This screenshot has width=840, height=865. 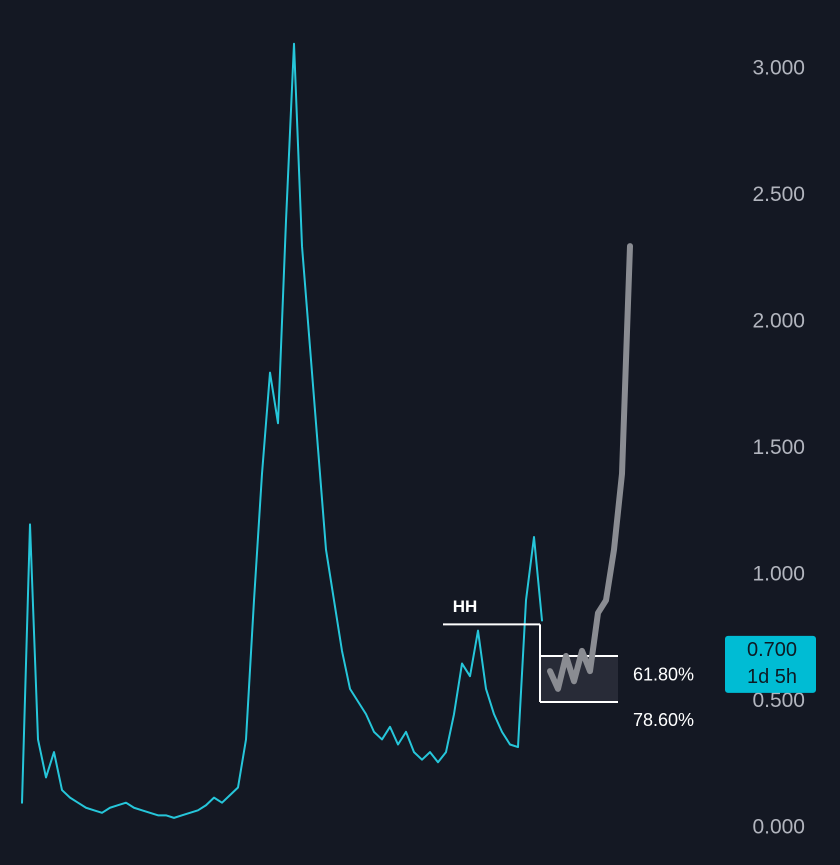 I want to click on fib-label: 61.80%, so click(x=663, y=675).